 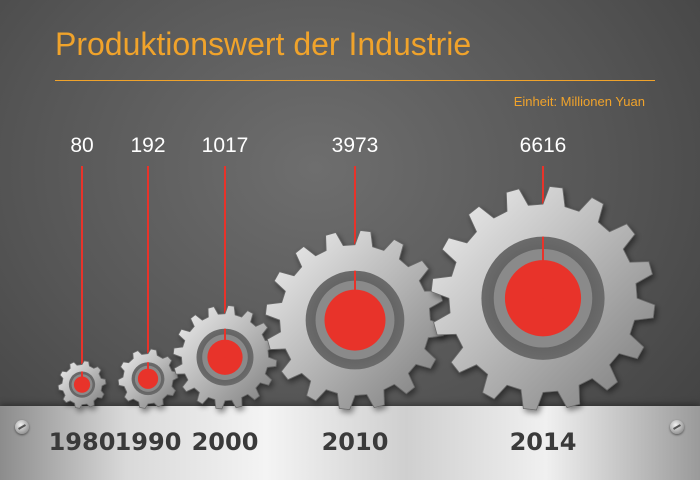 What do you see at coordinates (579, 101) in the screenshot?
I see `unit-label: Einheit: Millionen Yuan` at bounding box center [579, 101].